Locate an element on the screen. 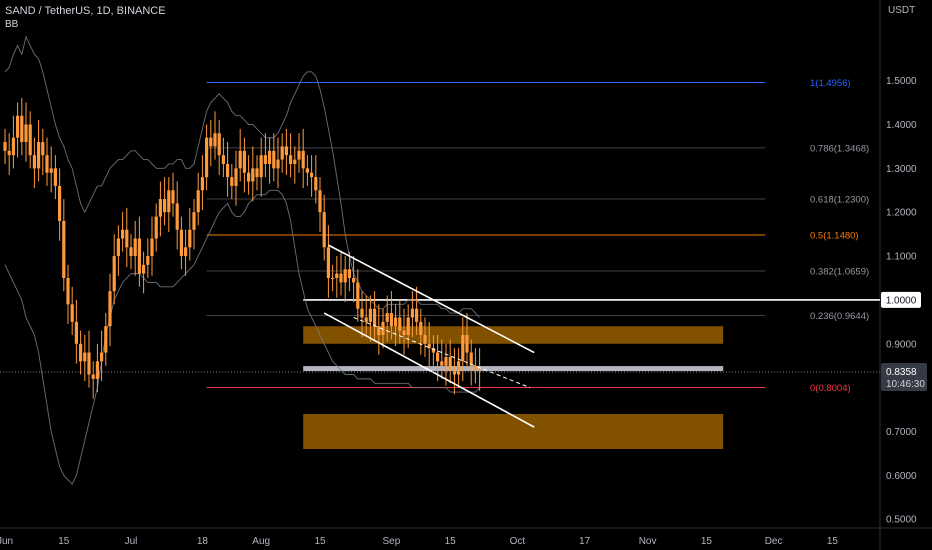 The image size is (932, 550). time-tick-label: 17 is located at coordinates (585, 541).